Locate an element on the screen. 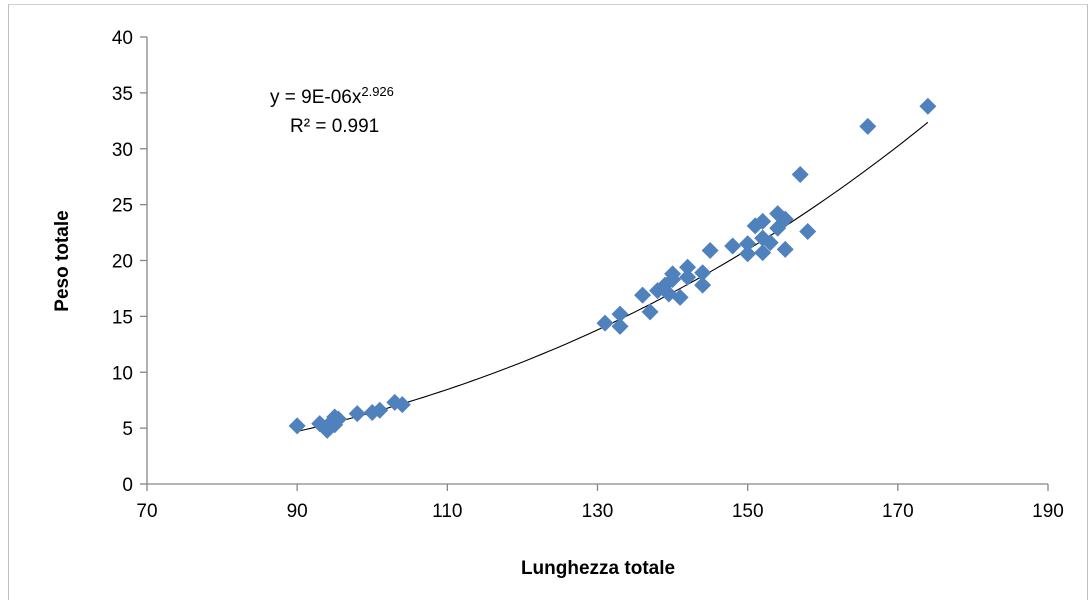 Image resolution: width=1090 pixels, height=601 pixels. y-axis-ticks: 0 5 10 15 20 25 30 35 40 is located at coordinates (129, 262).